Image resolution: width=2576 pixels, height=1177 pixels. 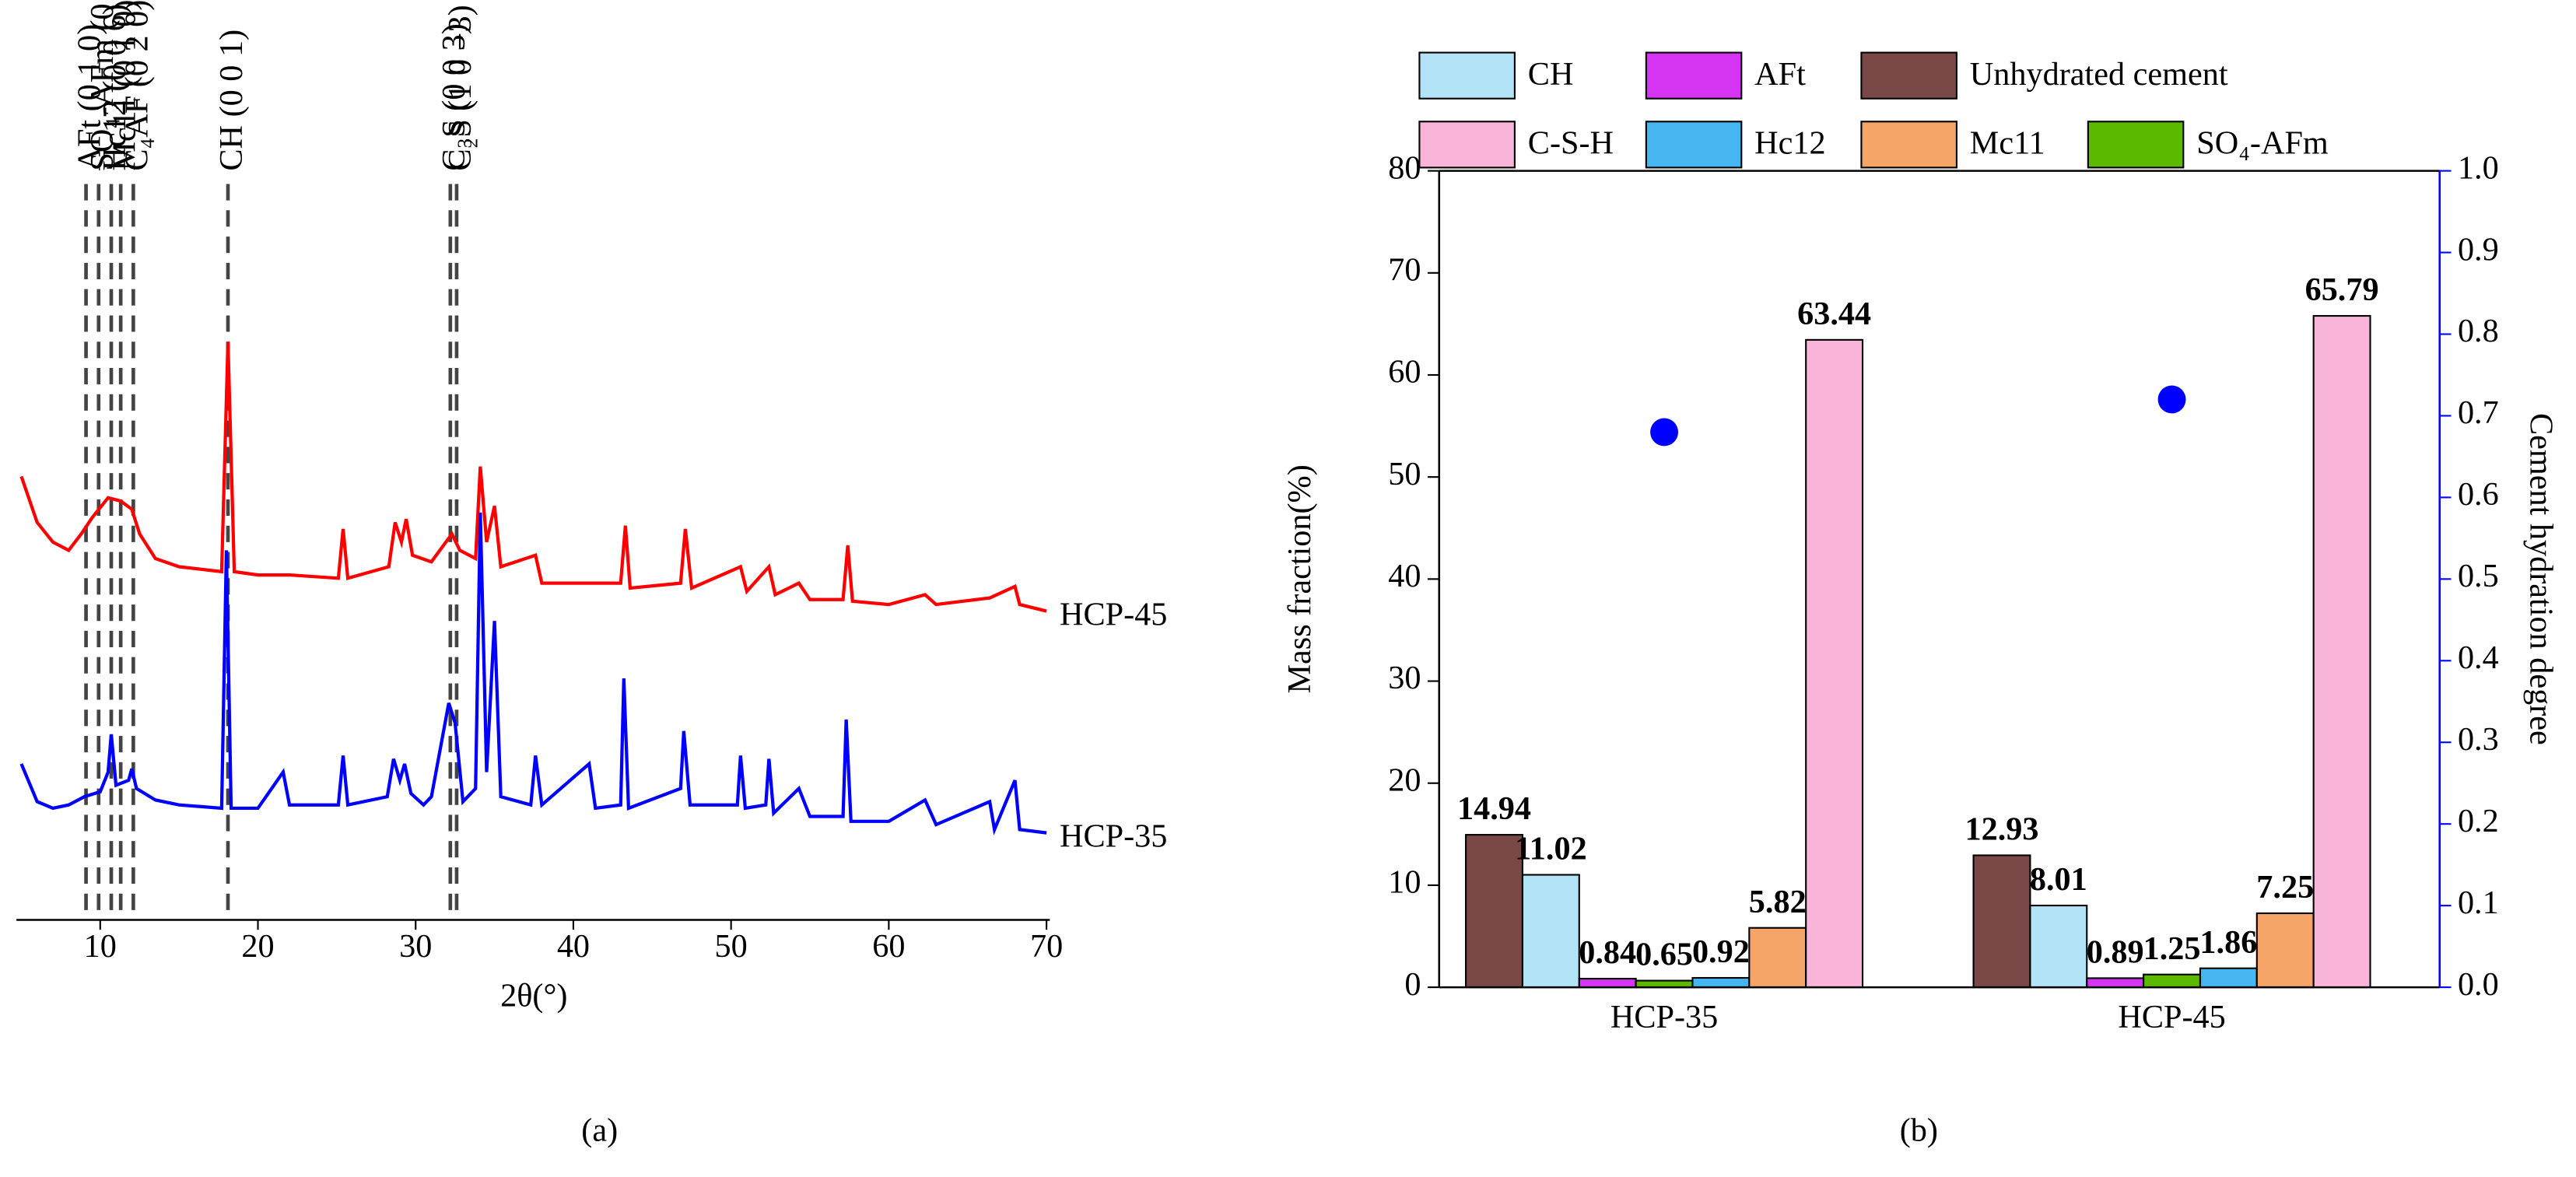 I want to click on legend-label: Hc12, so click(x=1789, y=143).